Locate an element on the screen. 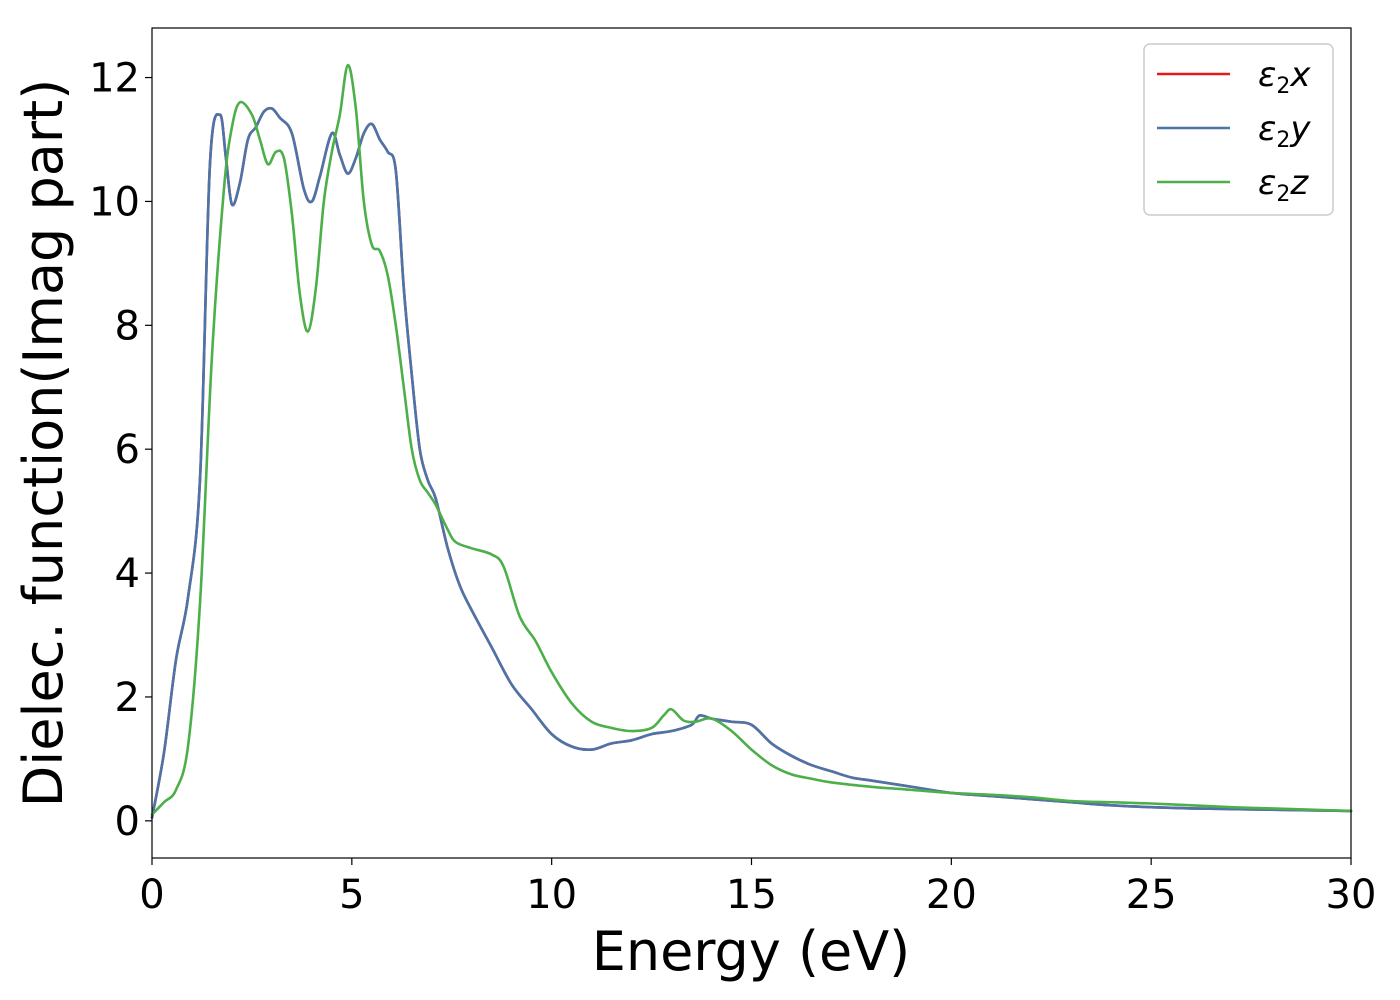 Image resolution: width=1400 pixels, height=1000 pixels. y-axis-title: Dielec. function(Imag part) is located at coordinates (43, 443).